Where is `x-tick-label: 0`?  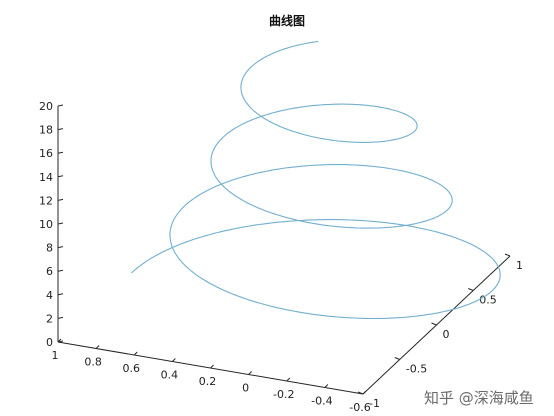 x-tick-label: 0 is located at coordinates (245, 388).